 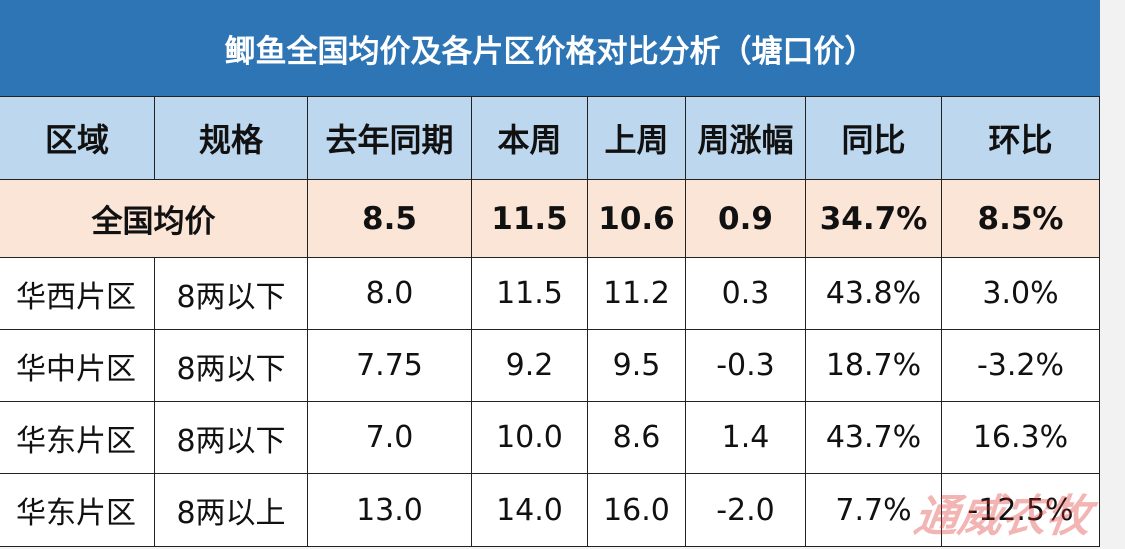 I want to click on header-cell: 同比, so click(x=874, y=138).